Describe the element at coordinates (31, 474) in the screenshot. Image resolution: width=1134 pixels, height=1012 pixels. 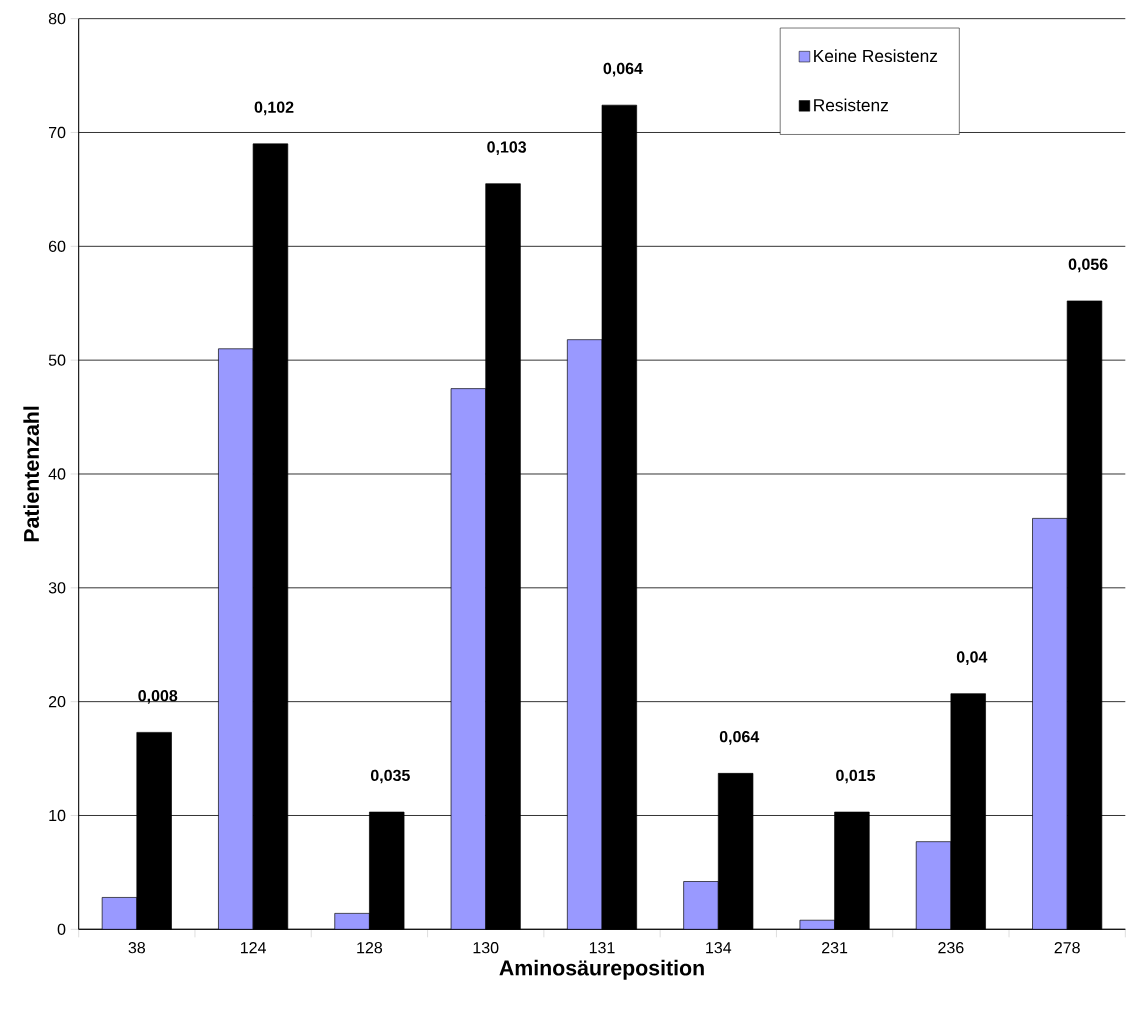
I see `y-axis-title: Patientenzahl` at that location.